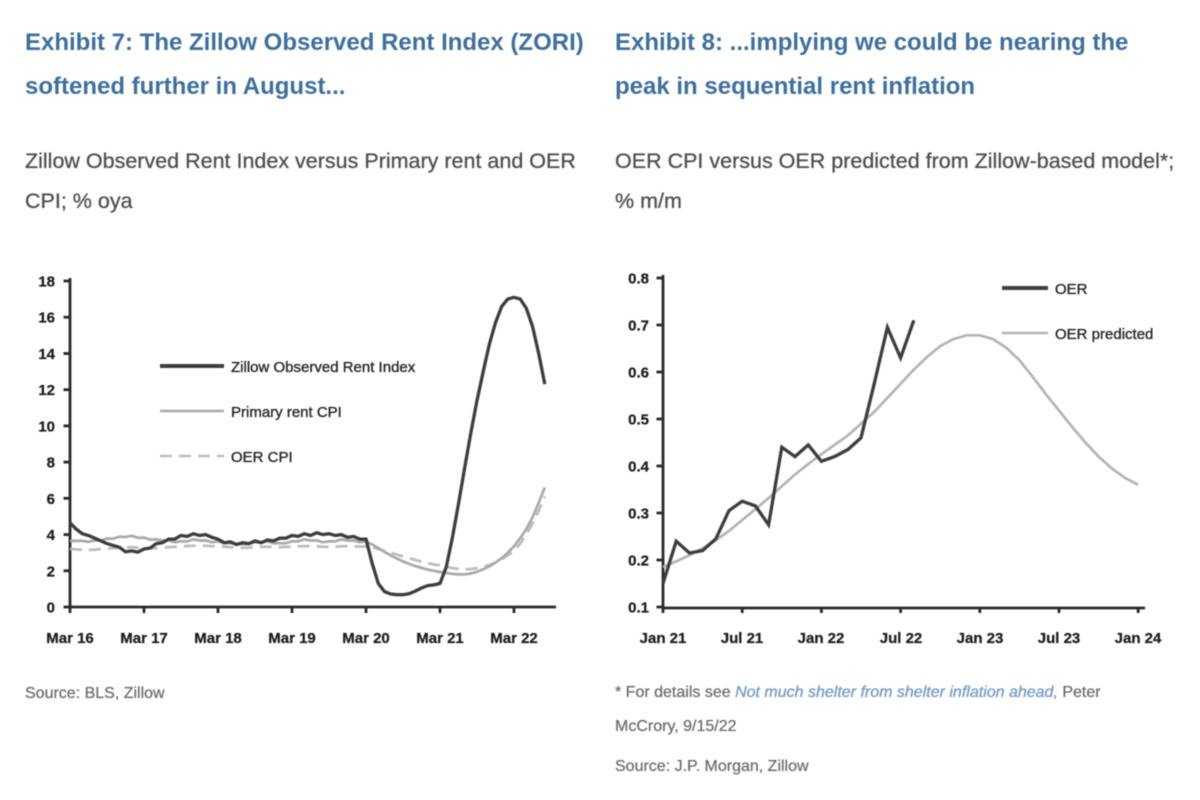 The width and height of the screenshot is (1200, 800). I want to click on svg-text: 0.2, so click(638, 561).